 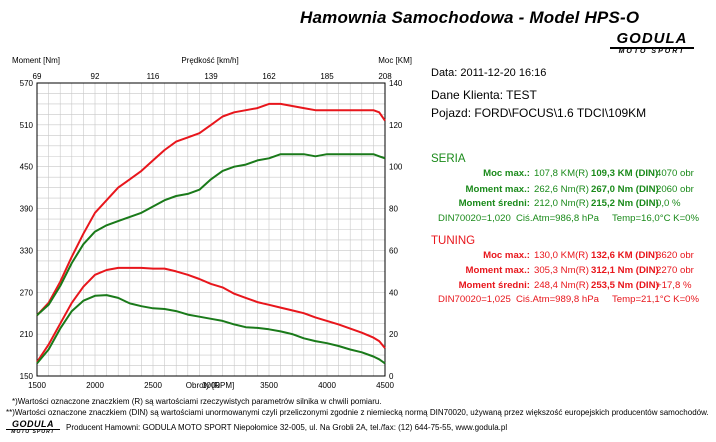 What do you see at coordinates (27, 376) in the screenshot?
I see `y-left-tick-label: 150` at bounding box center [27, 376].